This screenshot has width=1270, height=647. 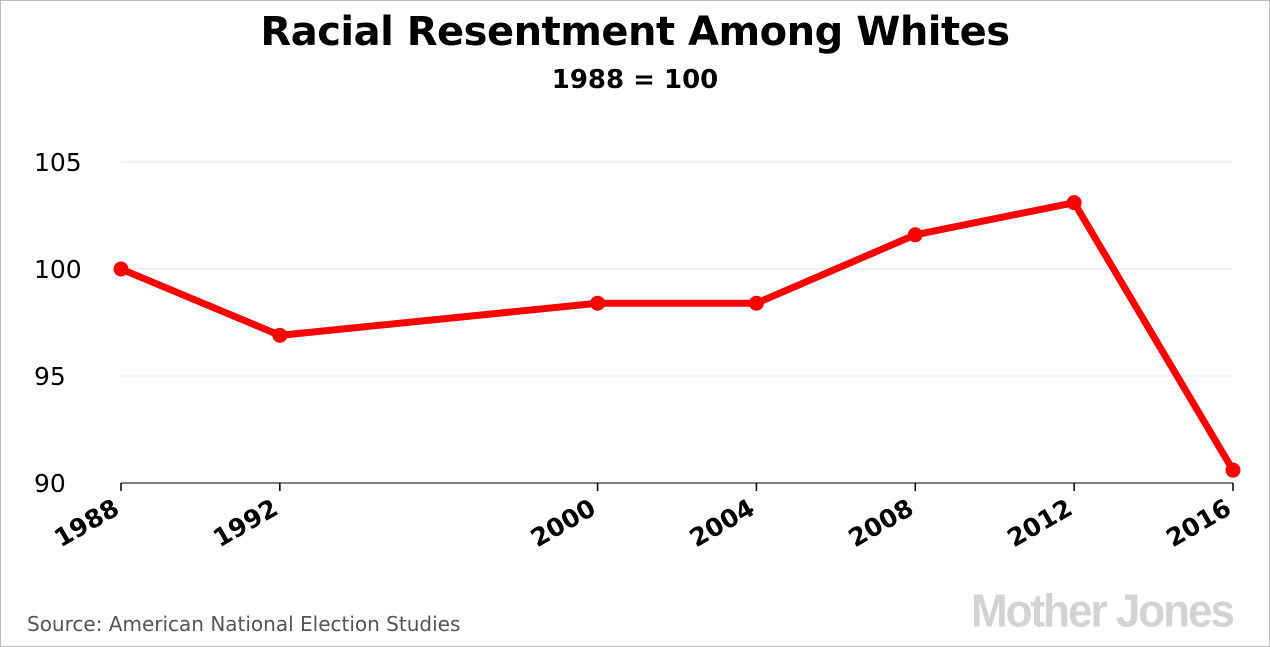 What do you see at coordinates (635, 32) in the screenshot?
I see `chart-title: Racial Resentment Among Whites` at bounding box center [635, 32].